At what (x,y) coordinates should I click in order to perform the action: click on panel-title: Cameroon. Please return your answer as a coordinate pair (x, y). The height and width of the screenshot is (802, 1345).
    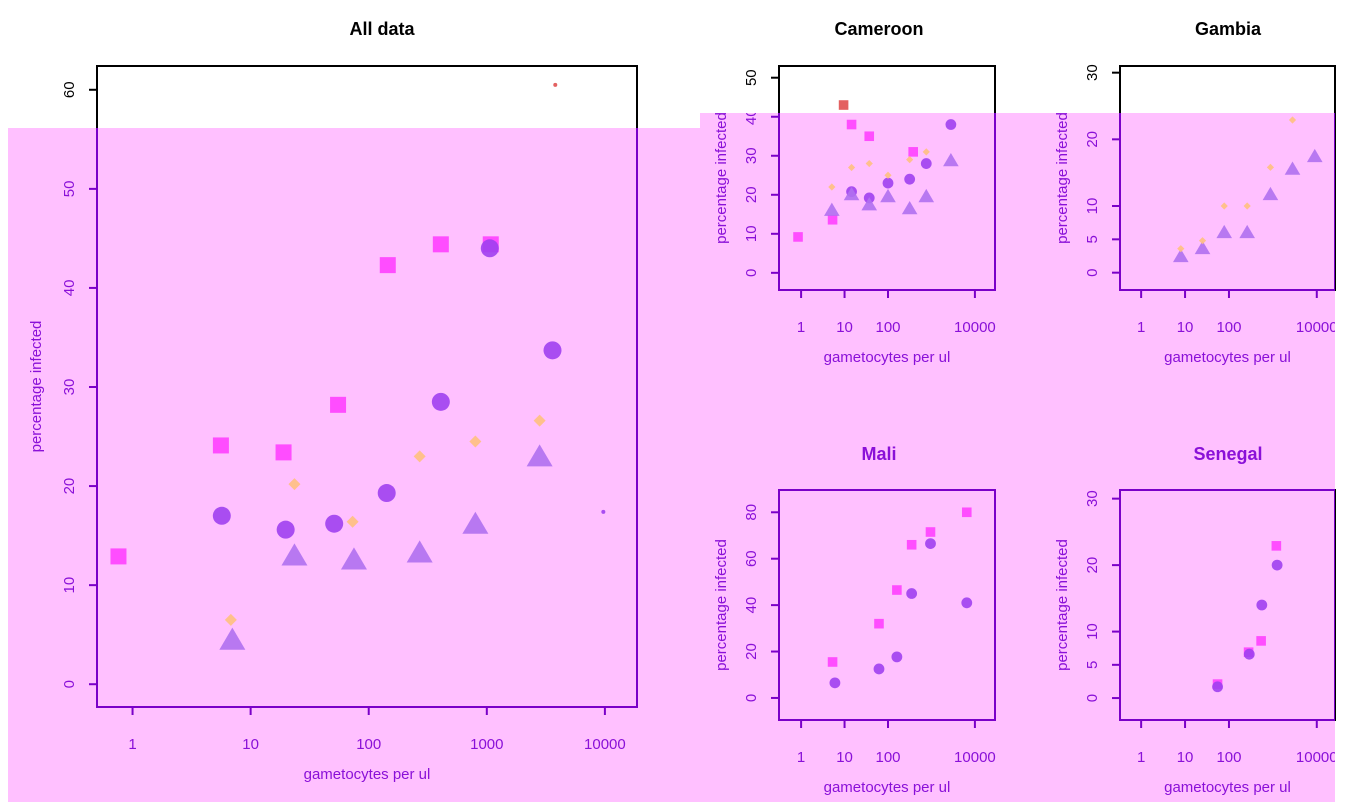
    Looking at the image, I should click on (878, 29).